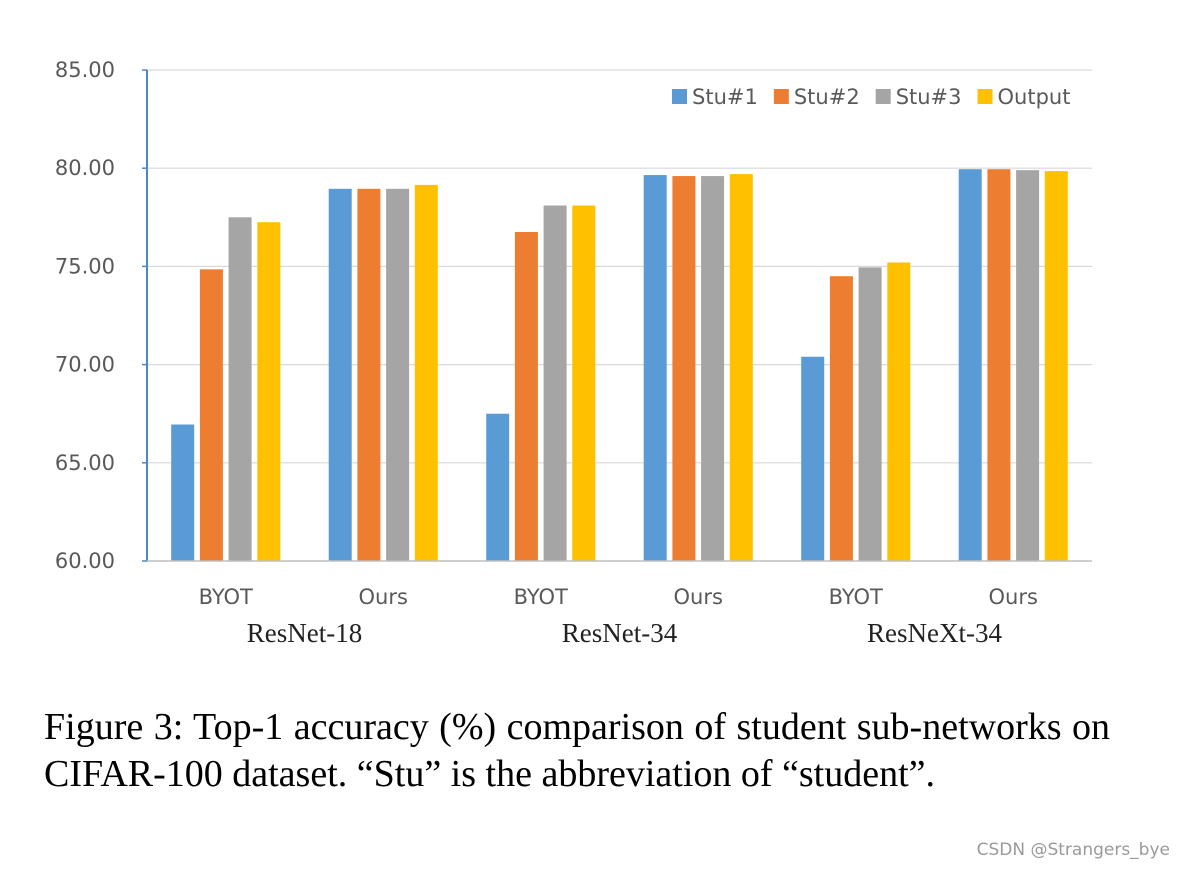 Image resolution: width=1186 pixels, height=872 pixels. What do you see at coordinates (85, 561) in the screenshot?
I see `y-tick-label: 60.00` at bounding box center [85, 561].